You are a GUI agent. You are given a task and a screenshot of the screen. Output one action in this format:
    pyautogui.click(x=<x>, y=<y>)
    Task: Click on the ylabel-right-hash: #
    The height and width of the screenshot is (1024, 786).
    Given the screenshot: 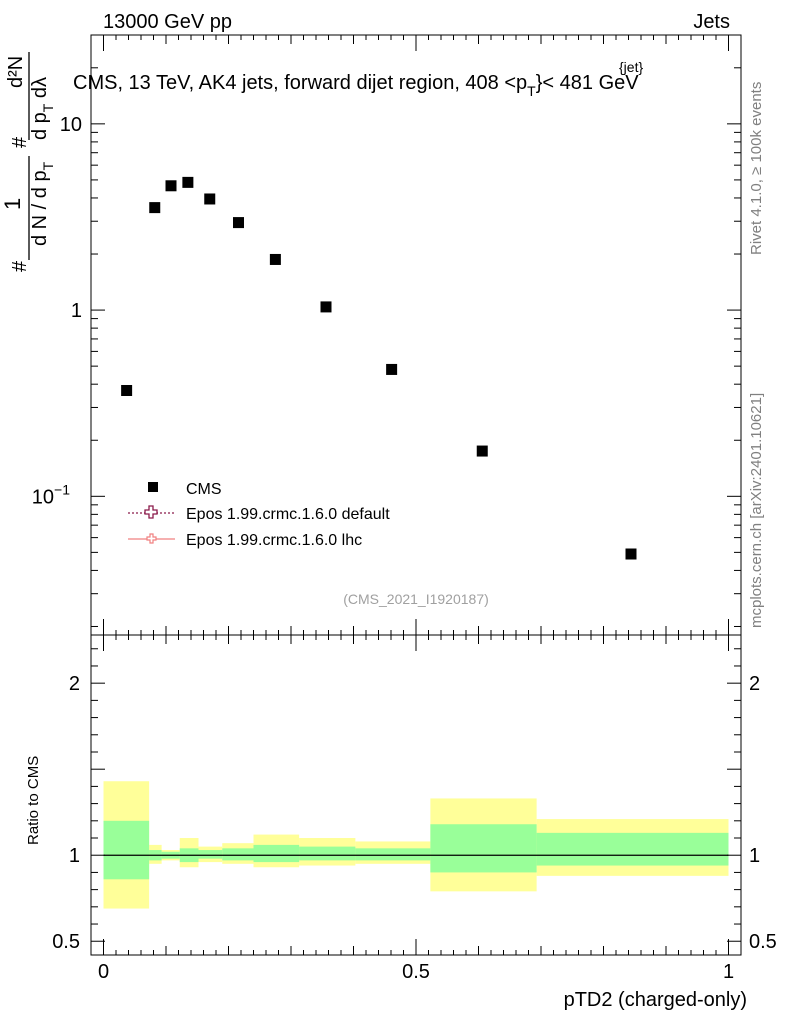 What is the action you would take?
    pyautogui.click(x=20, y=142)
    